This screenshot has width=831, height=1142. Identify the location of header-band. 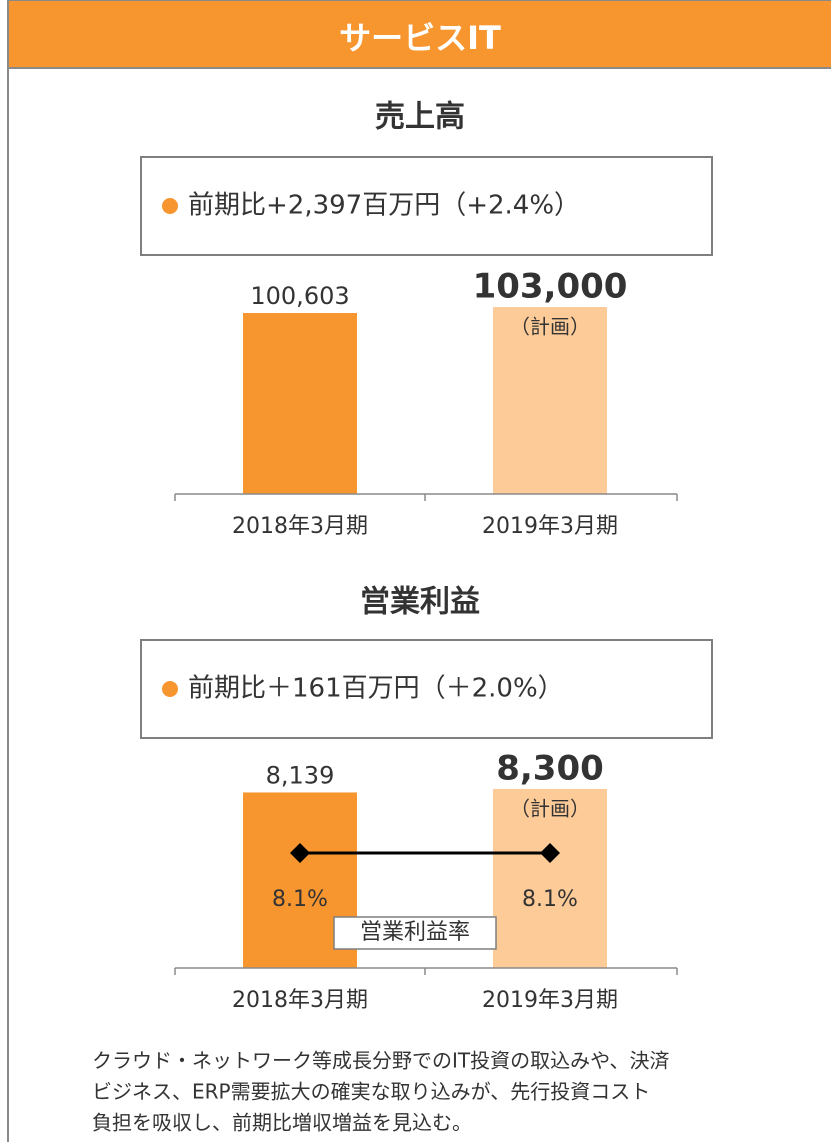
(419, 34).